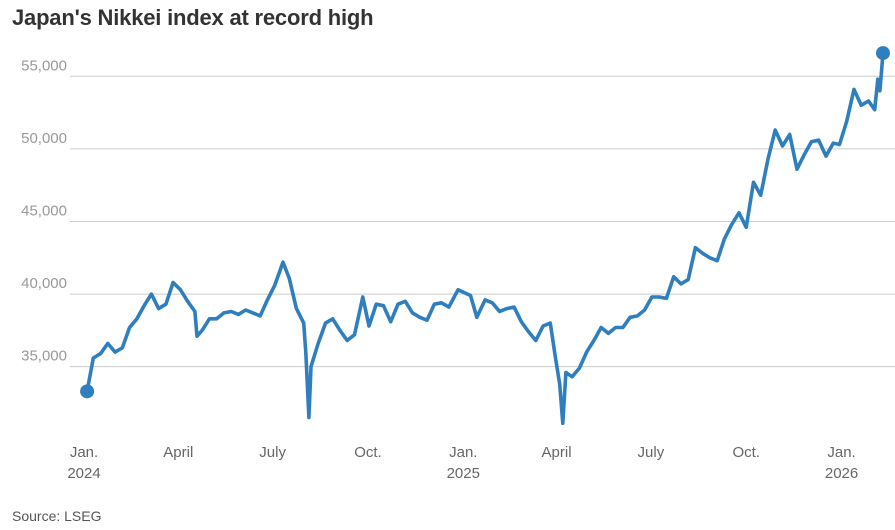 The image size is (895, 530). What do you see at coordinates (44, 138) in the screenshot?
I see `y-tick-label: 50,000` at bounding box center [44, 138].